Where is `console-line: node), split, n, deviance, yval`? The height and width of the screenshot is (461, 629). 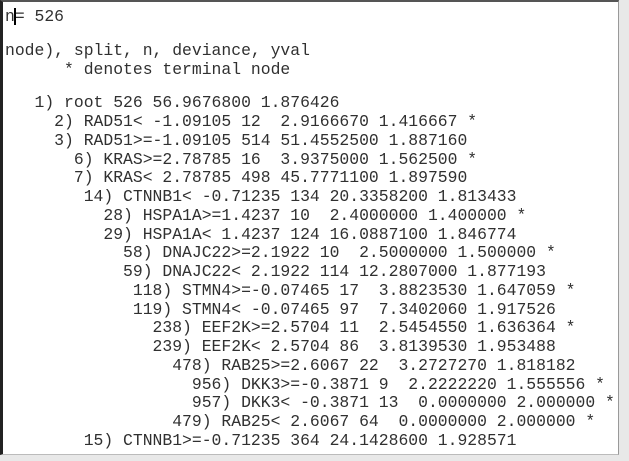 console-line: node), split, n, deviance, yval is located at coordinates (157, 50).